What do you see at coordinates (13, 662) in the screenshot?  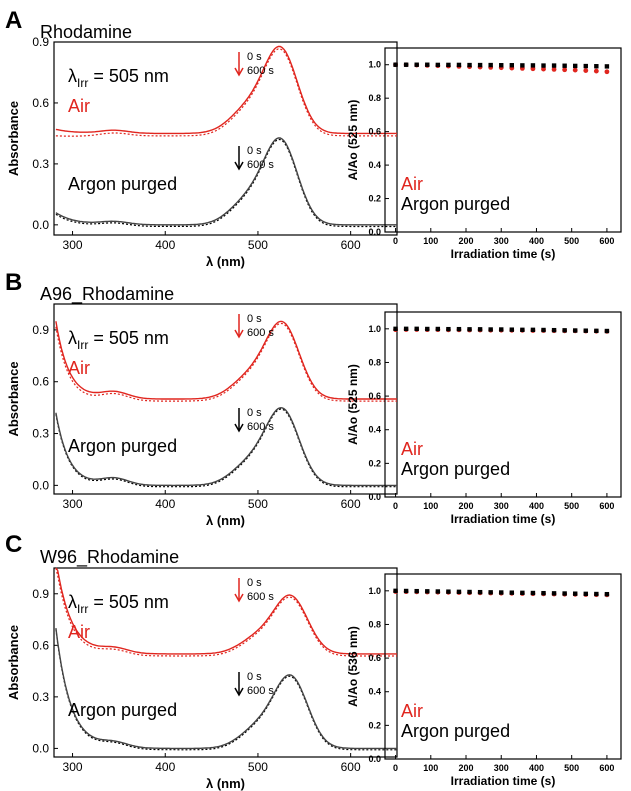 I see `y-axis-label: Absorbance` at bounding box center [13, 662].